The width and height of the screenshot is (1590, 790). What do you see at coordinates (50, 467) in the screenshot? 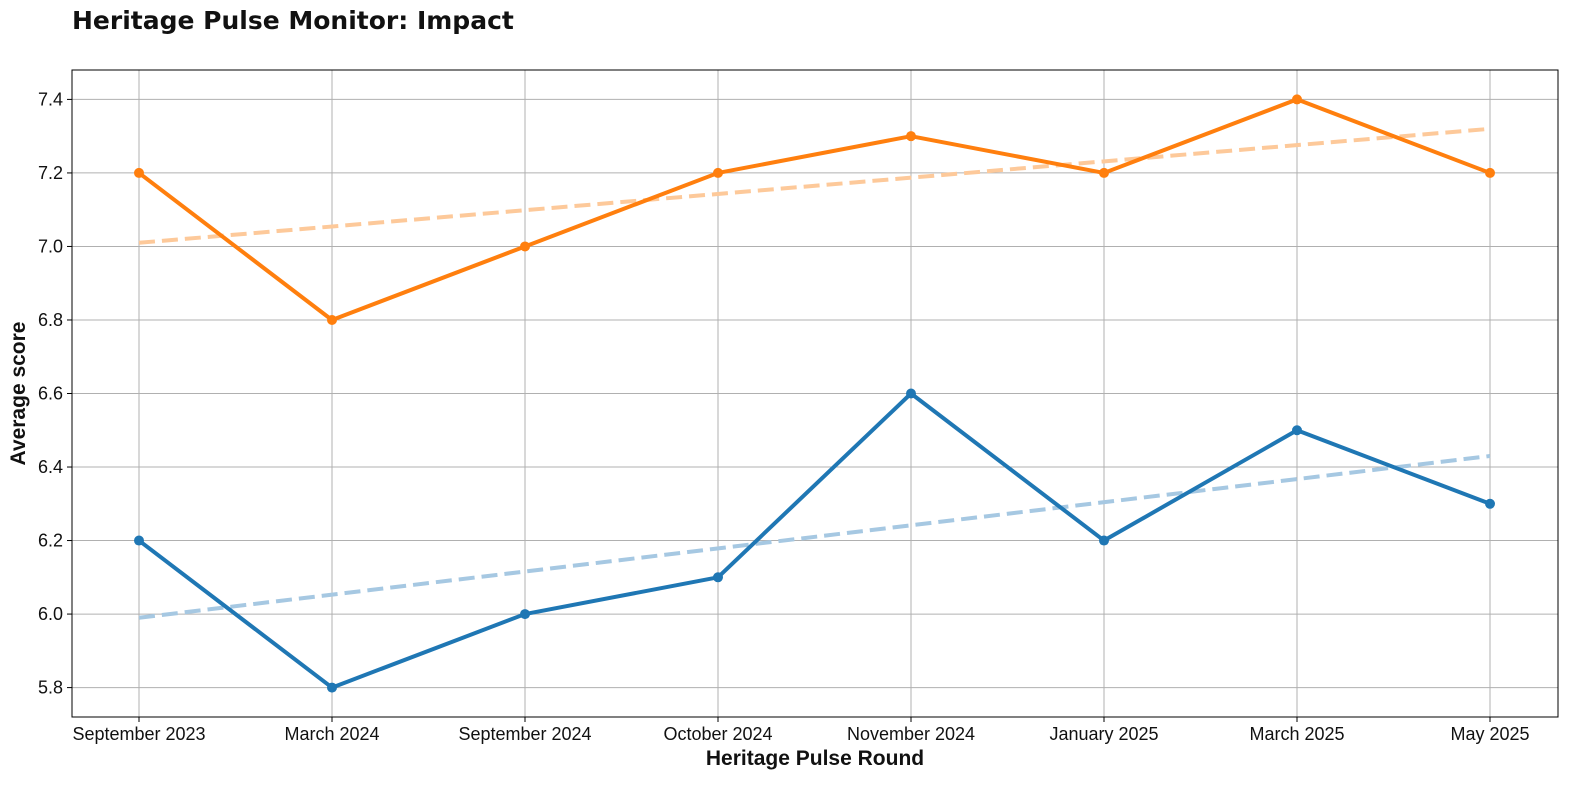
I see `y-tick-label: 6.4` at bounding box center [50, 467].